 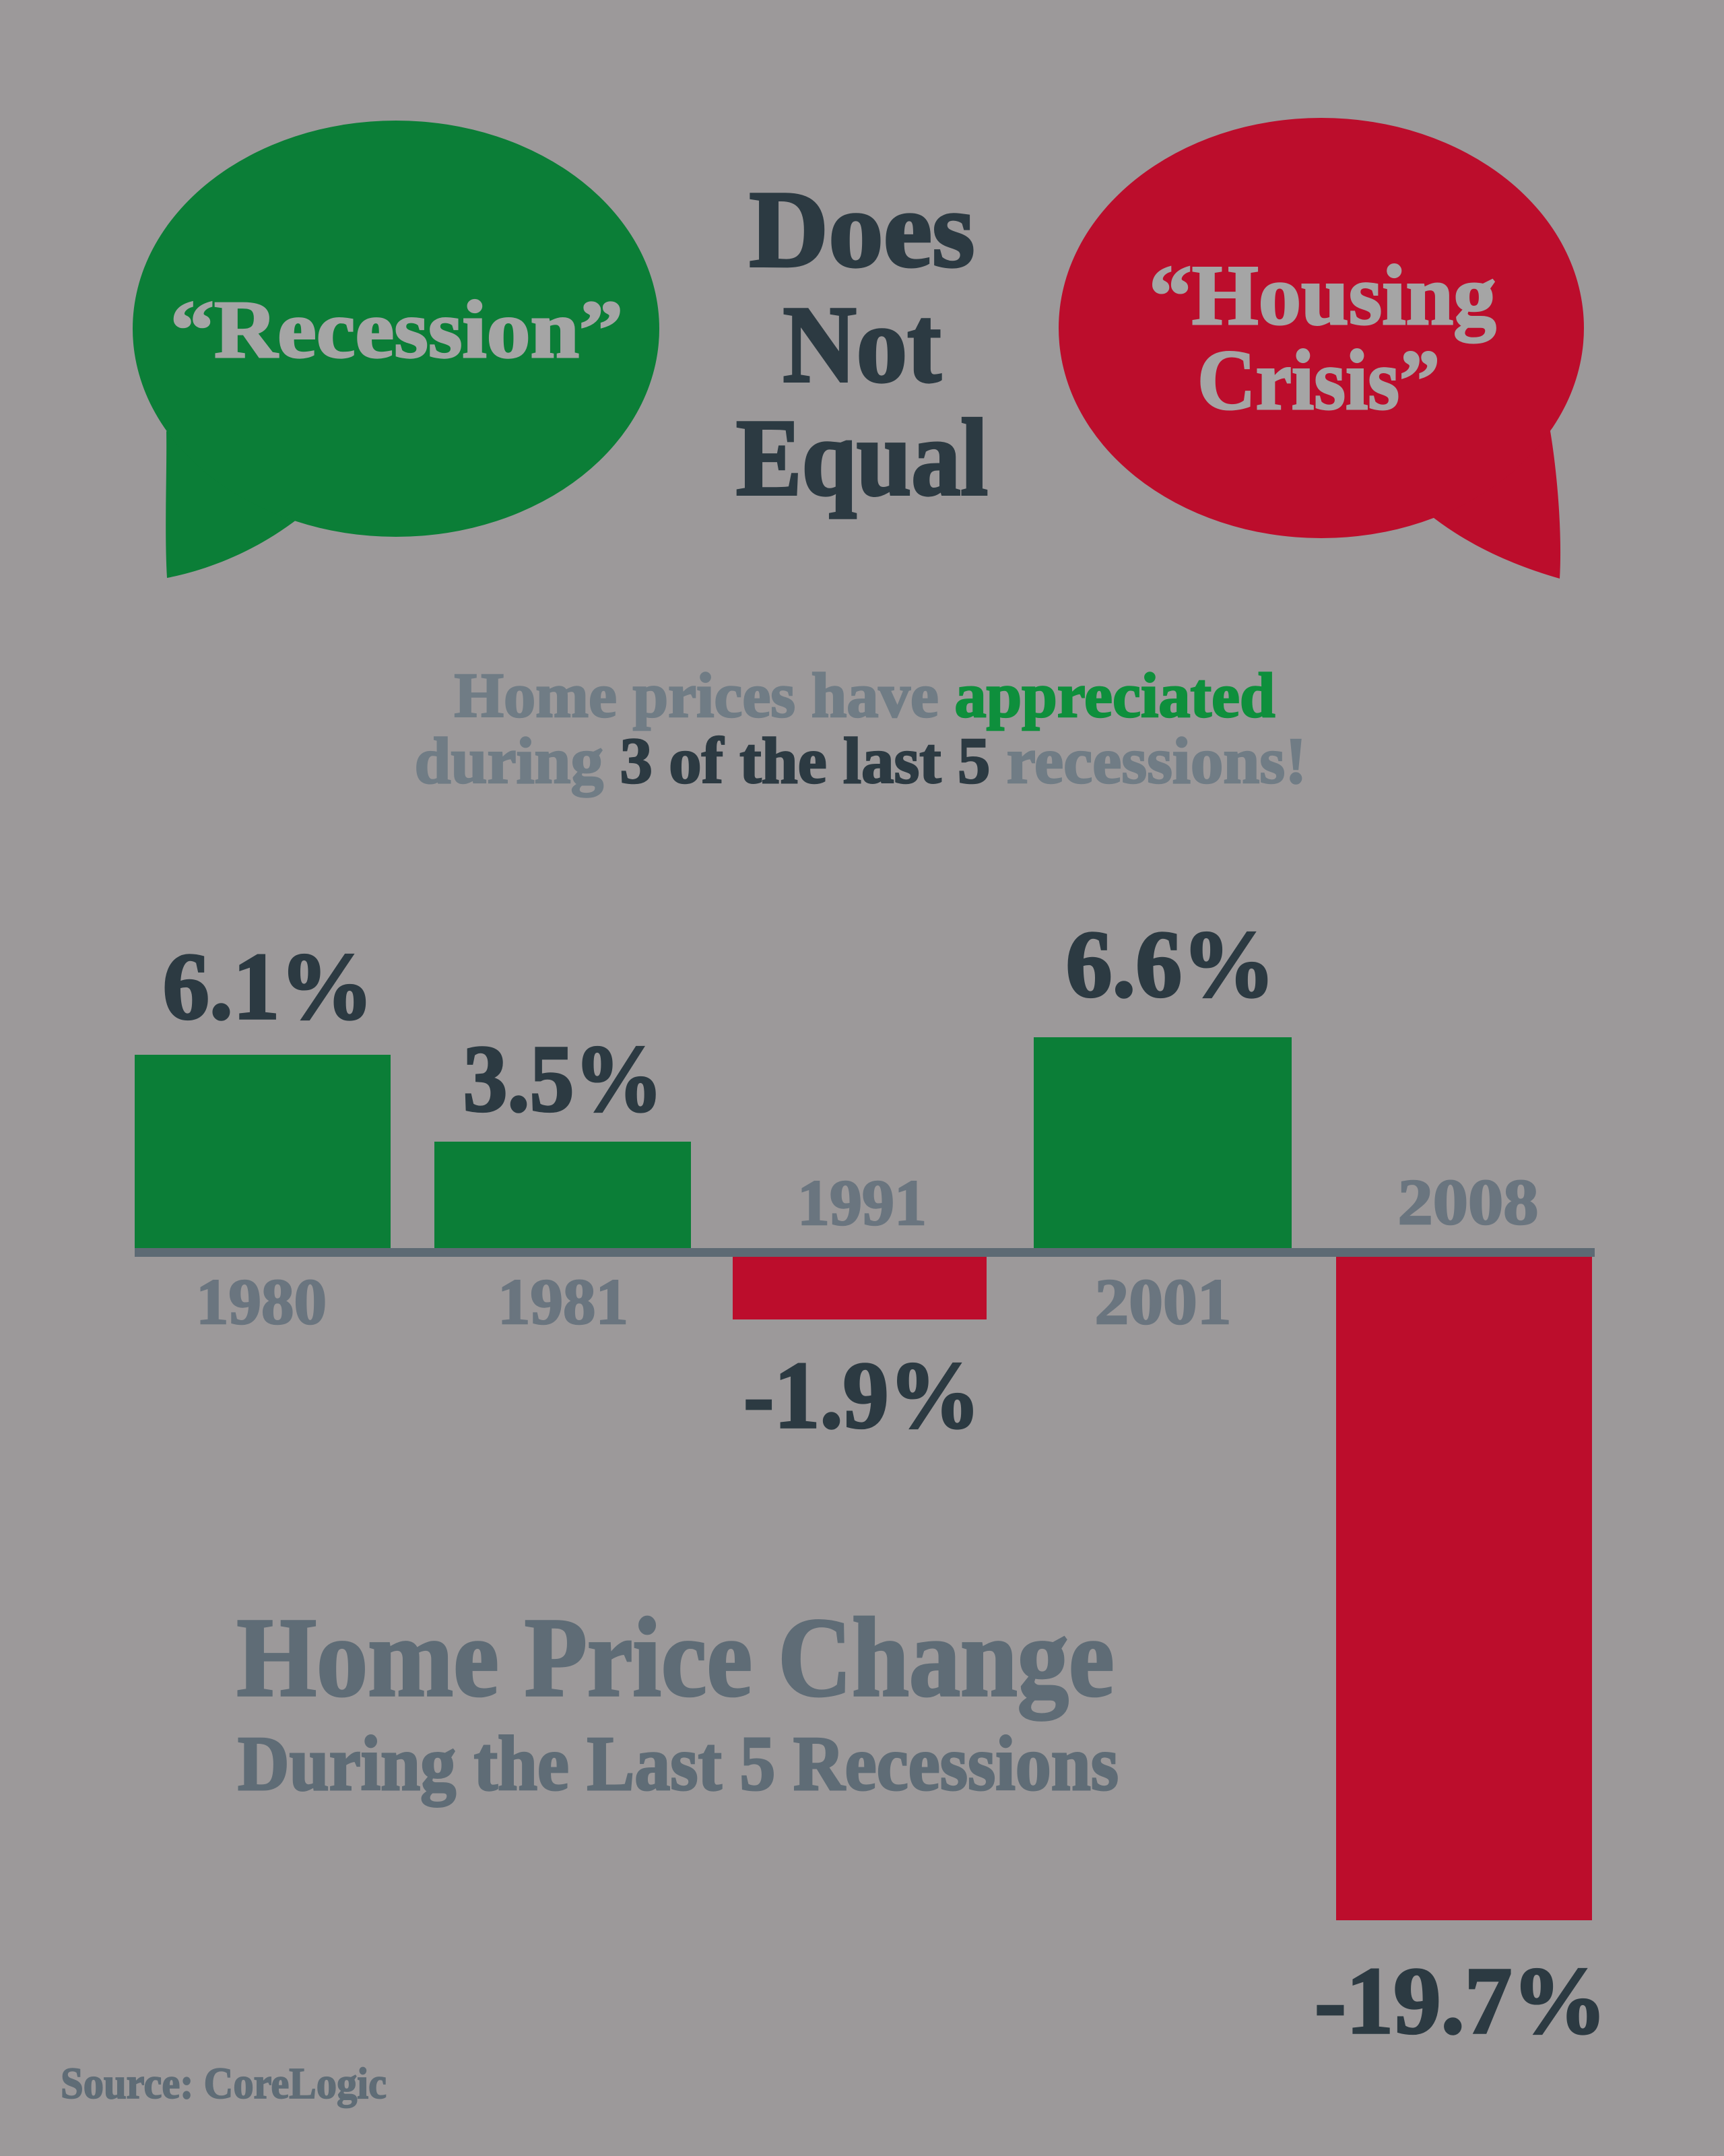 What do you see at coordinates (862, 458) in the screenshot?
I see `svg-text: Equal` at bounding box center [862, 458].